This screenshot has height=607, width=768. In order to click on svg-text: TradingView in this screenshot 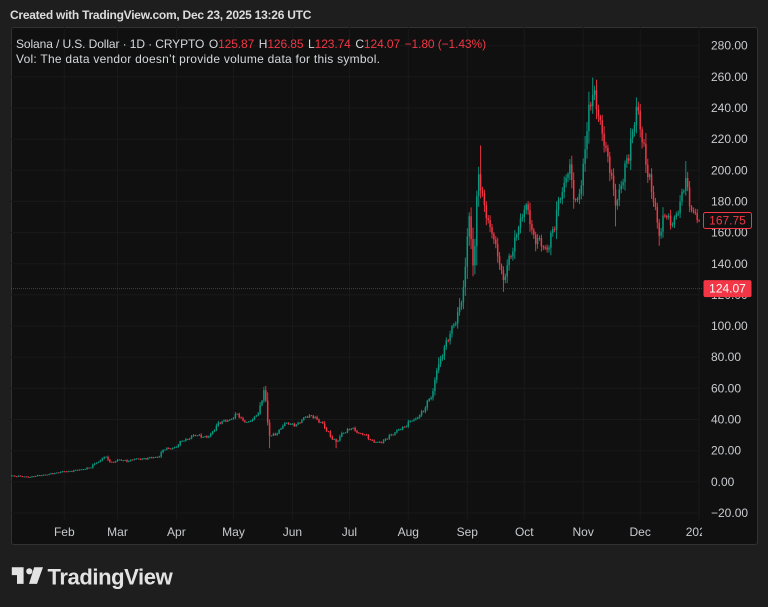, I will do `click(111, 577)`.